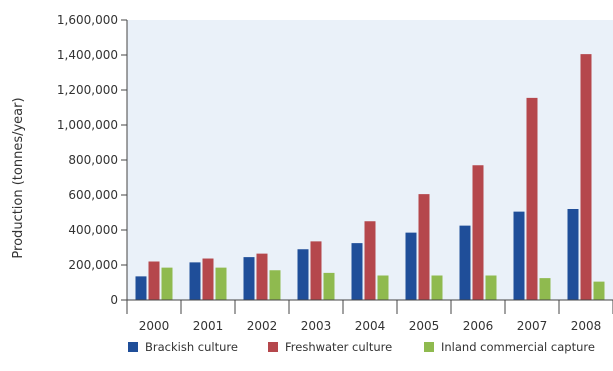 The image size is (613, 371). What do you see at coordinates (478, 326) in the screenshot?
I see `x-tick-label: 2006` at bounding box center [478, 326].